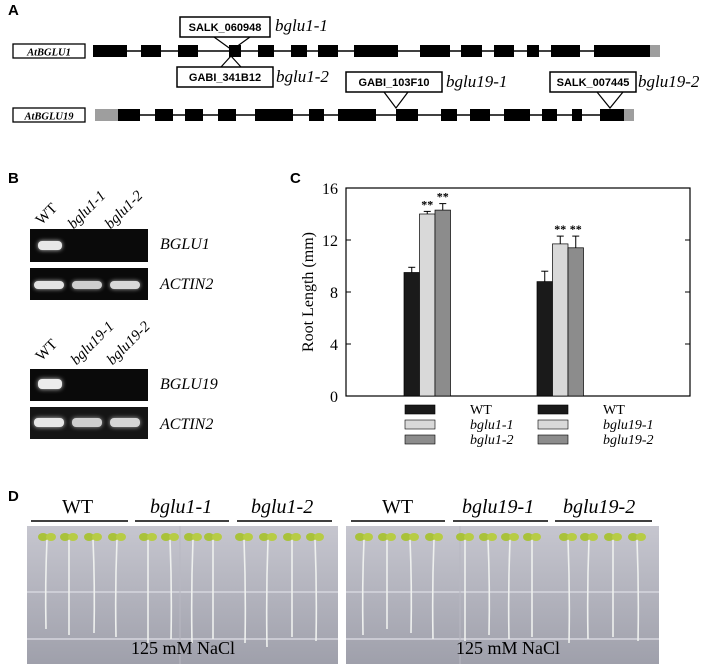 The height and width of the screenshot is (667, 717). What do you see at coordinates (498, 507) in the screenshot?
I see `plate-label-bglu19-1: bglu19-1` at bounding box center [498, 507].